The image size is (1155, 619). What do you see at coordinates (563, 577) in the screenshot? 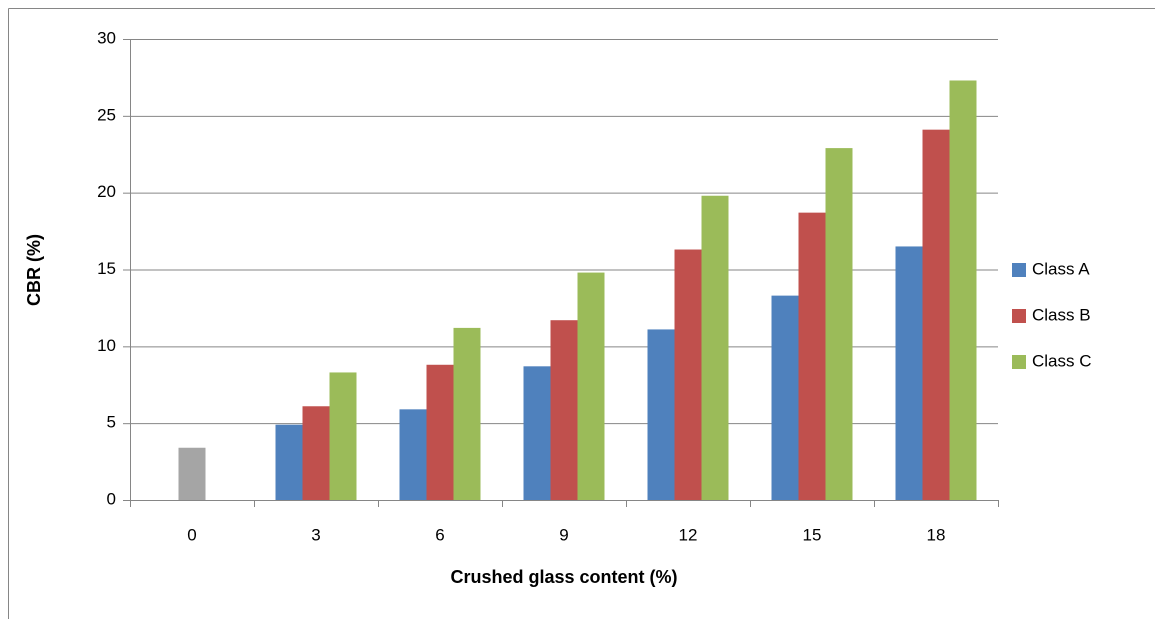
I see `x-axis-title: Crushed glass content (%)` at bounding box center [563, 577].